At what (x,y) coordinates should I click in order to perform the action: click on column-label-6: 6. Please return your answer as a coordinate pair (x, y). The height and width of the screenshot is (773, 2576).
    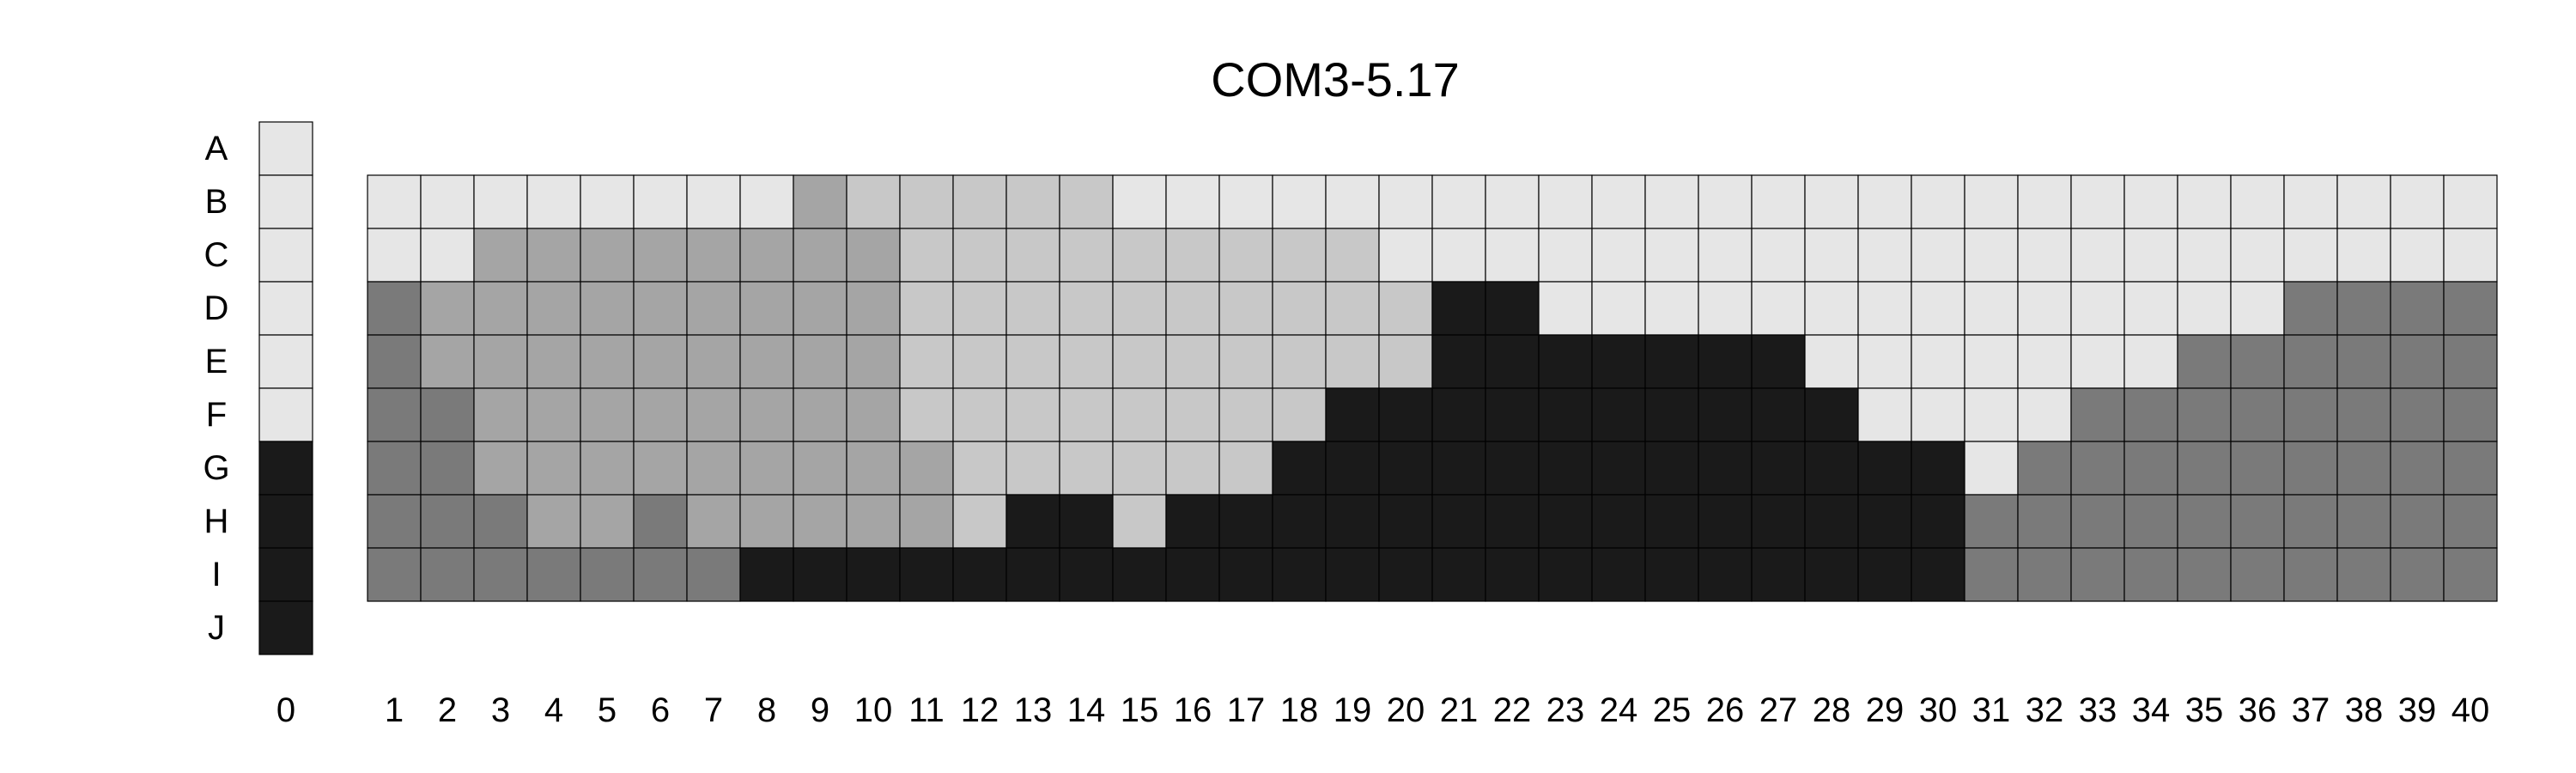
    Looking at the image, I should click on (660, 710).